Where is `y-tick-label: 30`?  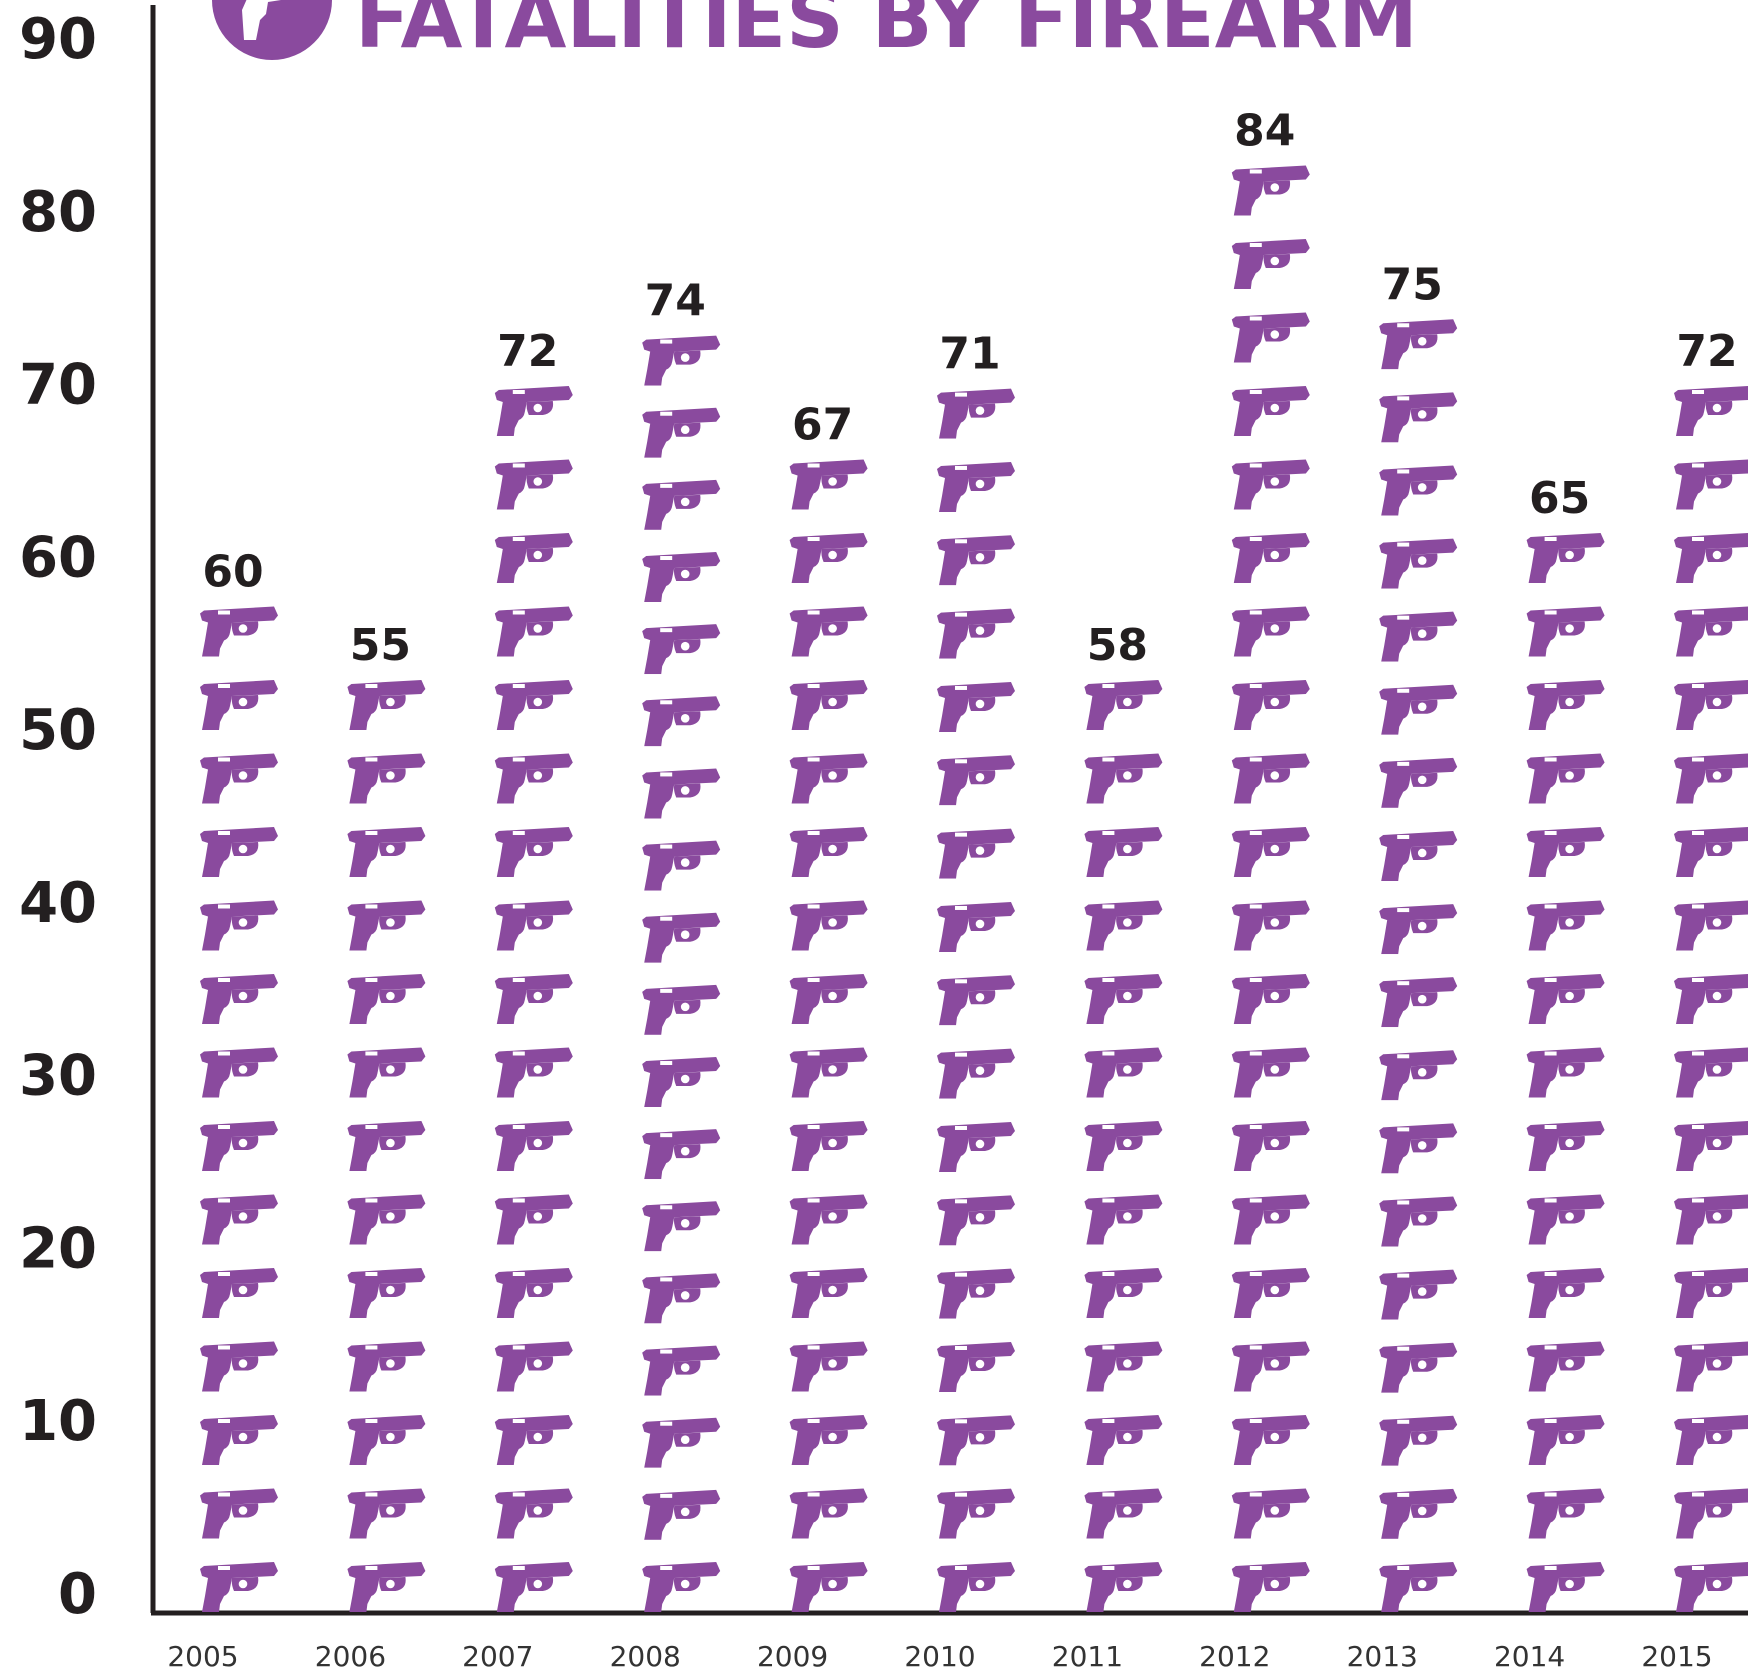 y-tick-label: 30 is located at coordinates (58, 1076).